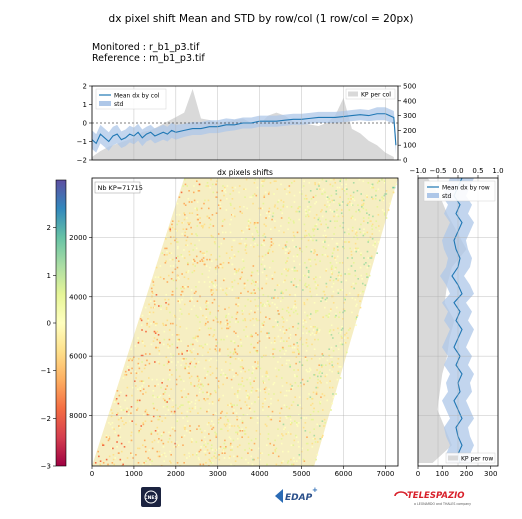  What do you see at coordinates (466, 474) in the screenshot?
I see `right-xtick-bottom-label: 200` at bounding box center [466, 474].